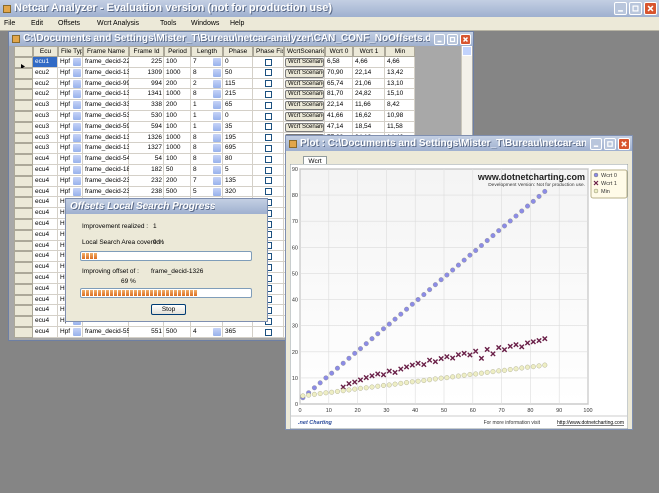 The height and width of the screenshot is (493, 659). Describe the element at coordinates (23, 267) in the screenshot. I see `row-header` at that location.